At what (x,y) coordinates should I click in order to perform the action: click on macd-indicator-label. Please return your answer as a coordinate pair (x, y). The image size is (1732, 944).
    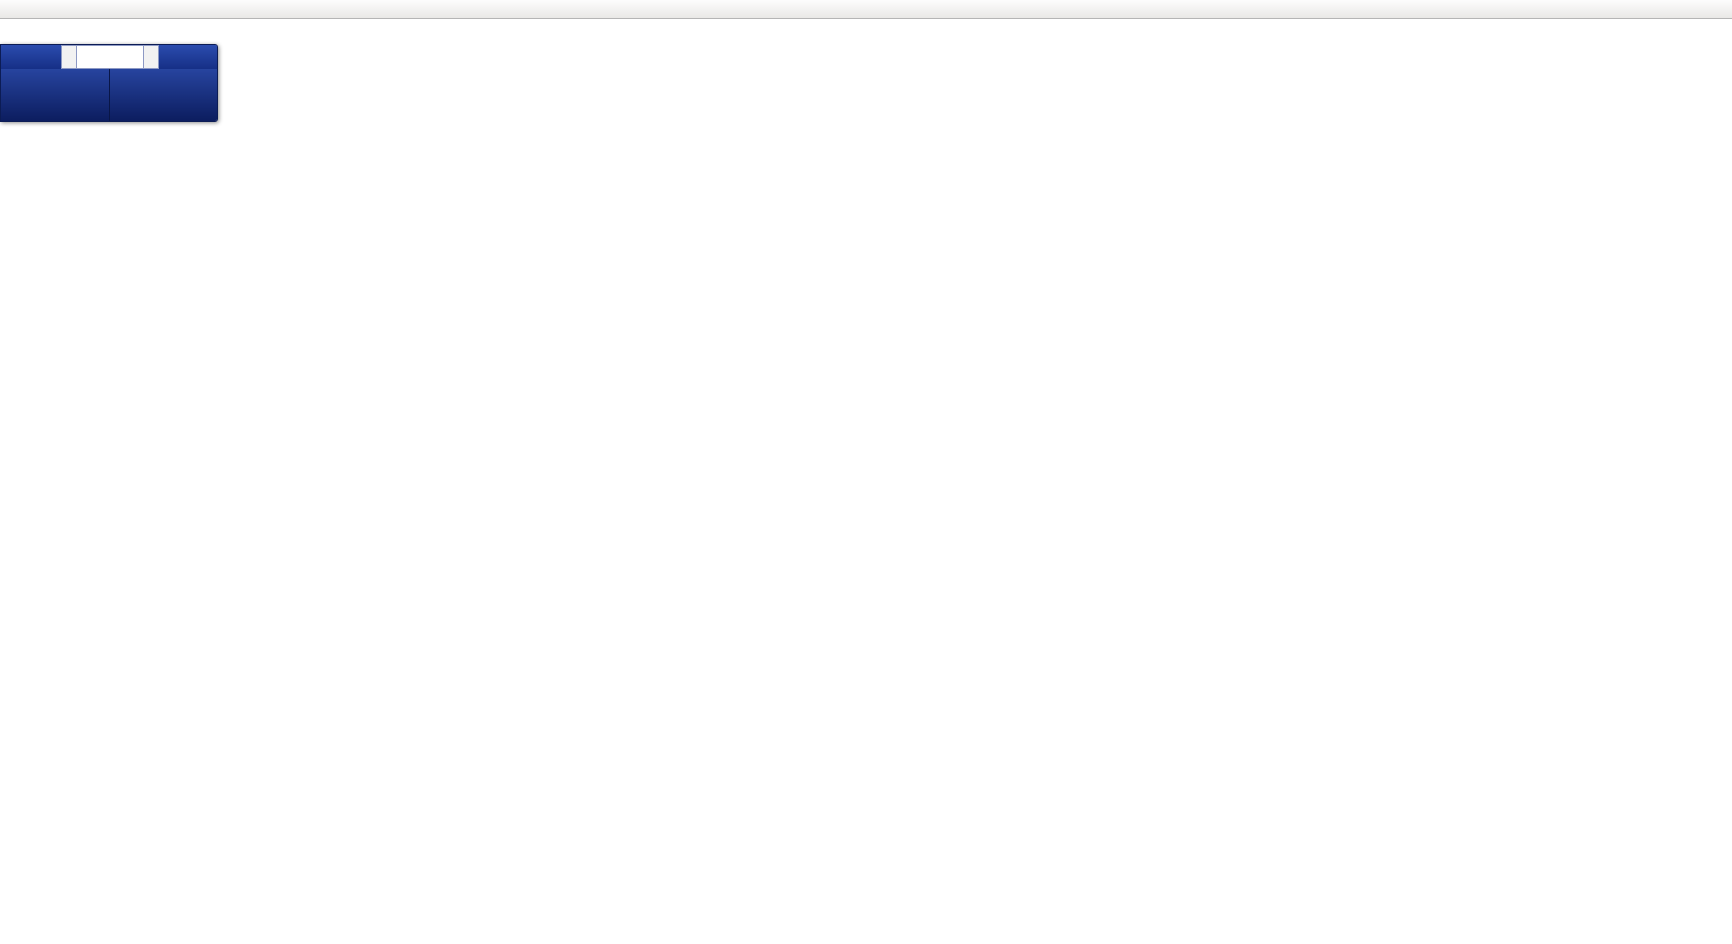
    Looking at the image, I should click on (11, 593).